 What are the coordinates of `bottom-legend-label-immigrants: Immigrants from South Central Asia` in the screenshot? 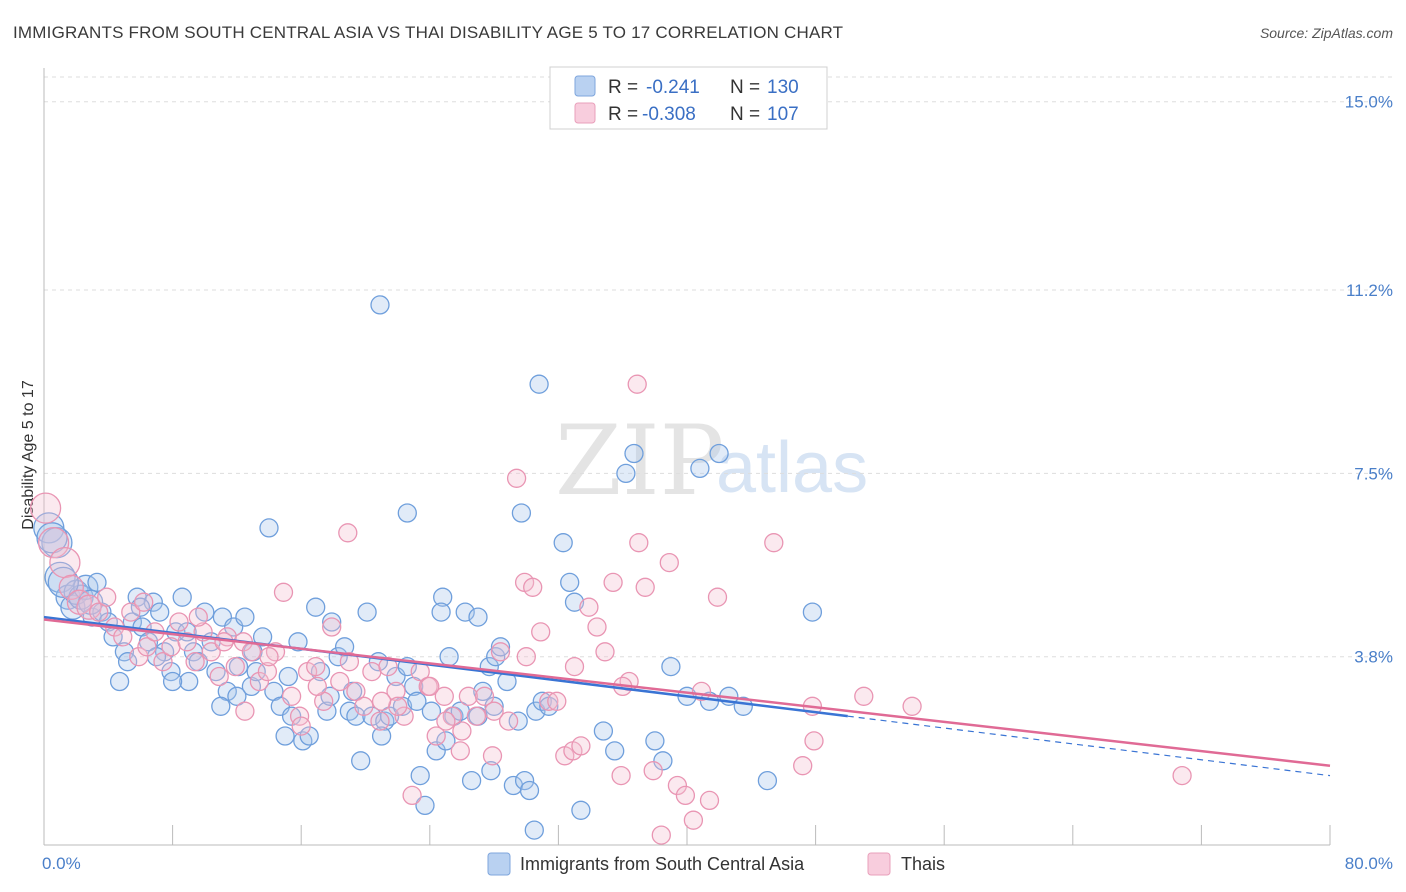 It's located at (662, 864).